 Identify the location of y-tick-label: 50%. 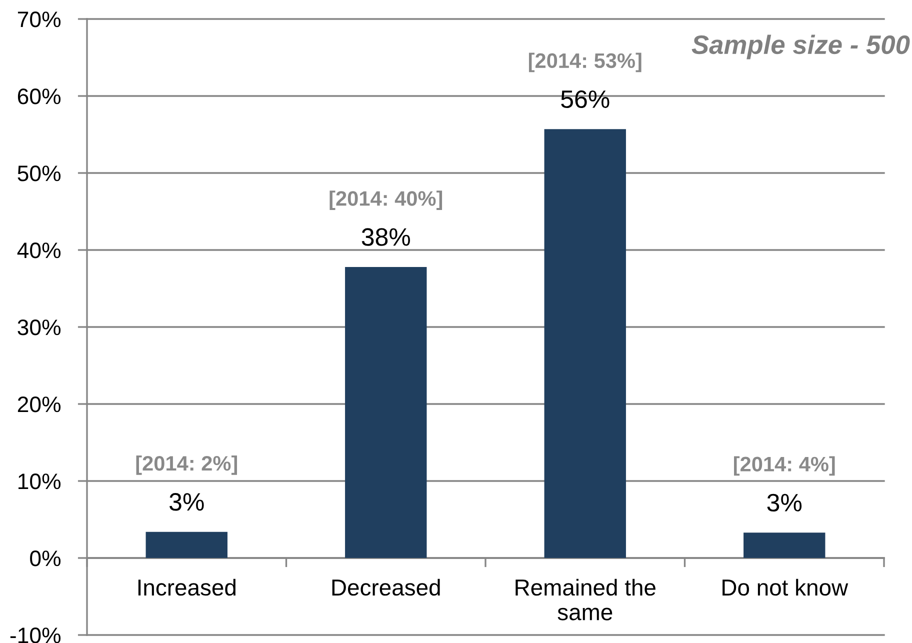
(39, 174).